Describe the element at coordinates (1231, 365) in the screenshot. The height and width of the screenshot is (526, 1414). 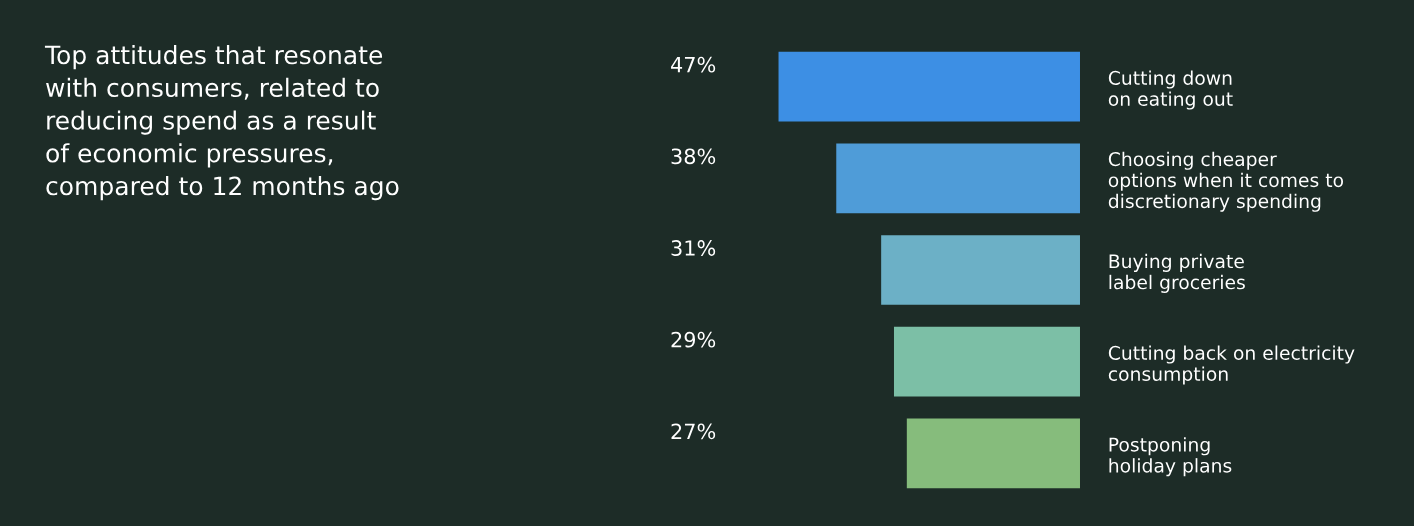
I see `y-tick-label: Cutting back on electricity consumption` at that location.